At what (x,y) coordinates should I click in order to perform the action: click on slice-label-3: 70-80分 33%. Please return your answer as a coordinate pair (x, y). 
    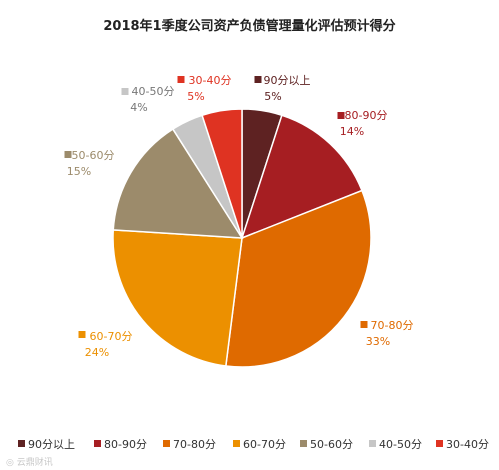
    Looking at the image, I should click on (387, 333).